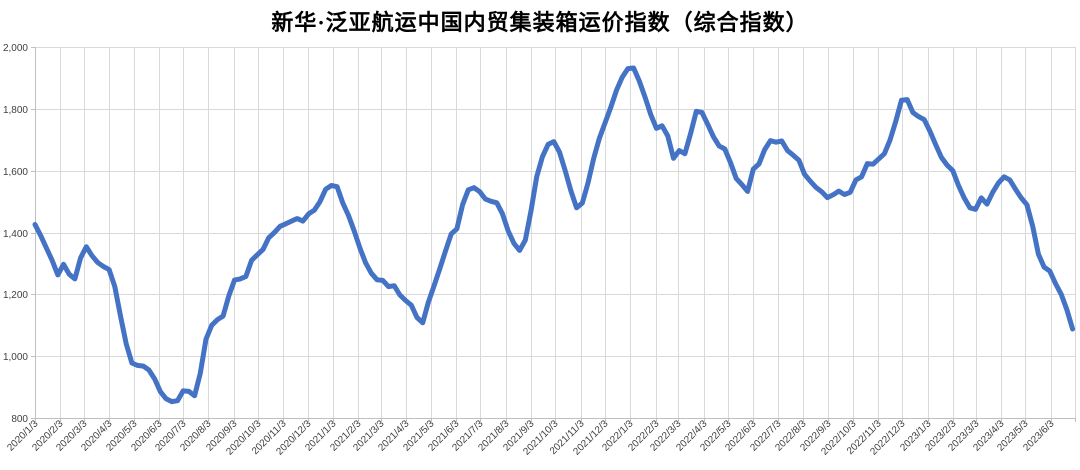 Image resolution: width=1080 pixels, height=470 pixels. Describe the element at coordinates (540, 22) in the screenshot. I see `chart-title: 新华·泛亚航运中国内贸集装箱运价指数（综合指数）` at that location.